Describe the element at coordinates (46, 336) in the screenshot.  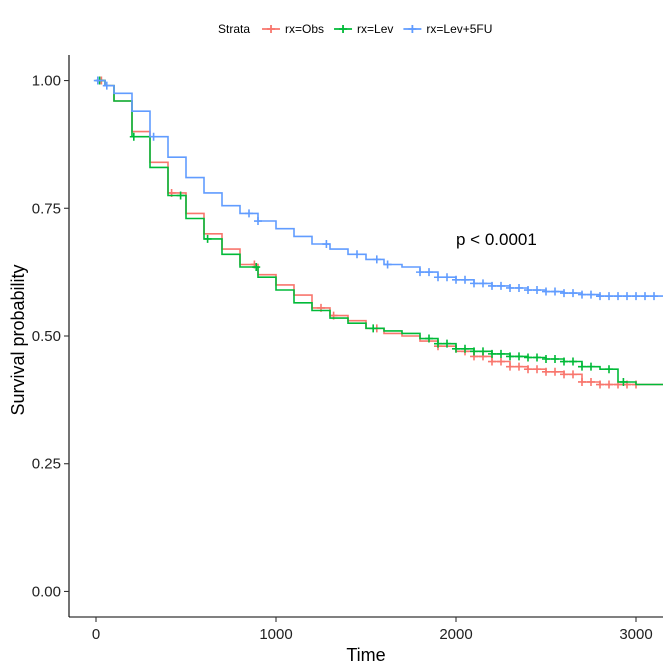
I see `y-tick-label: 0.50` at that location.